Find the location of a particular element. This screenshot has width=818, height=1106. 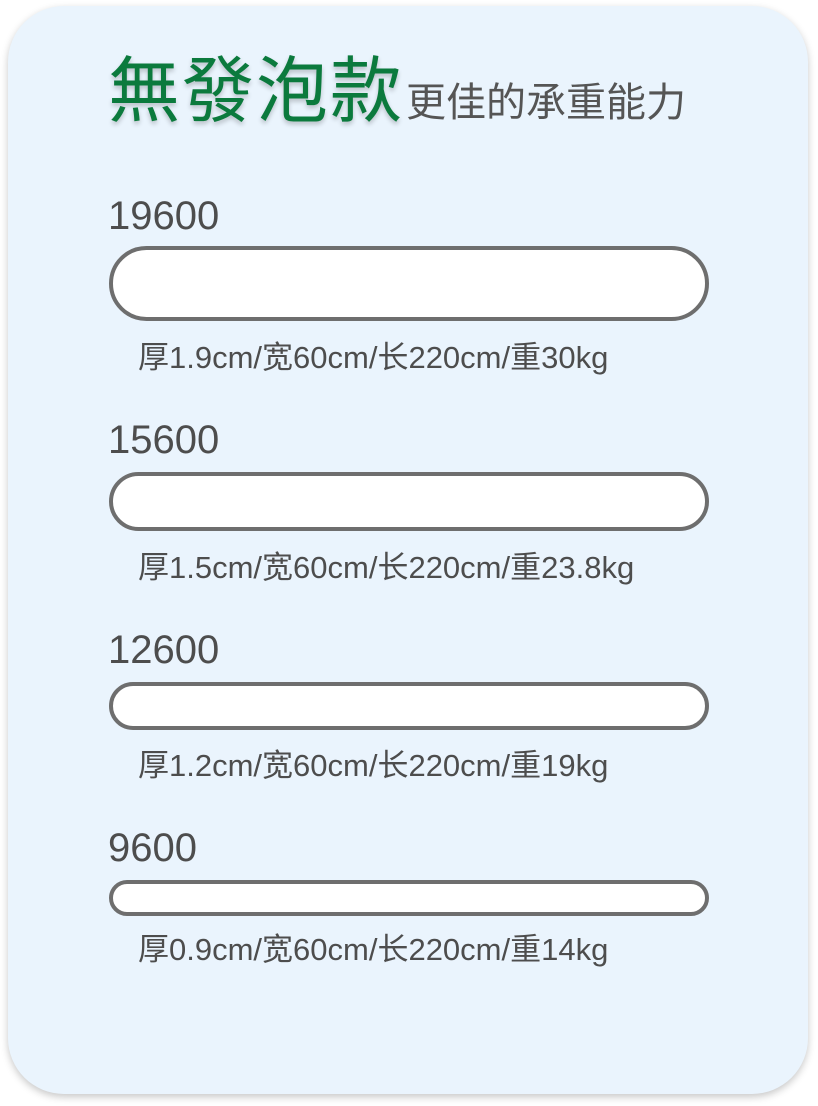

model-label: 12600 is located at coordinates (164, 650).